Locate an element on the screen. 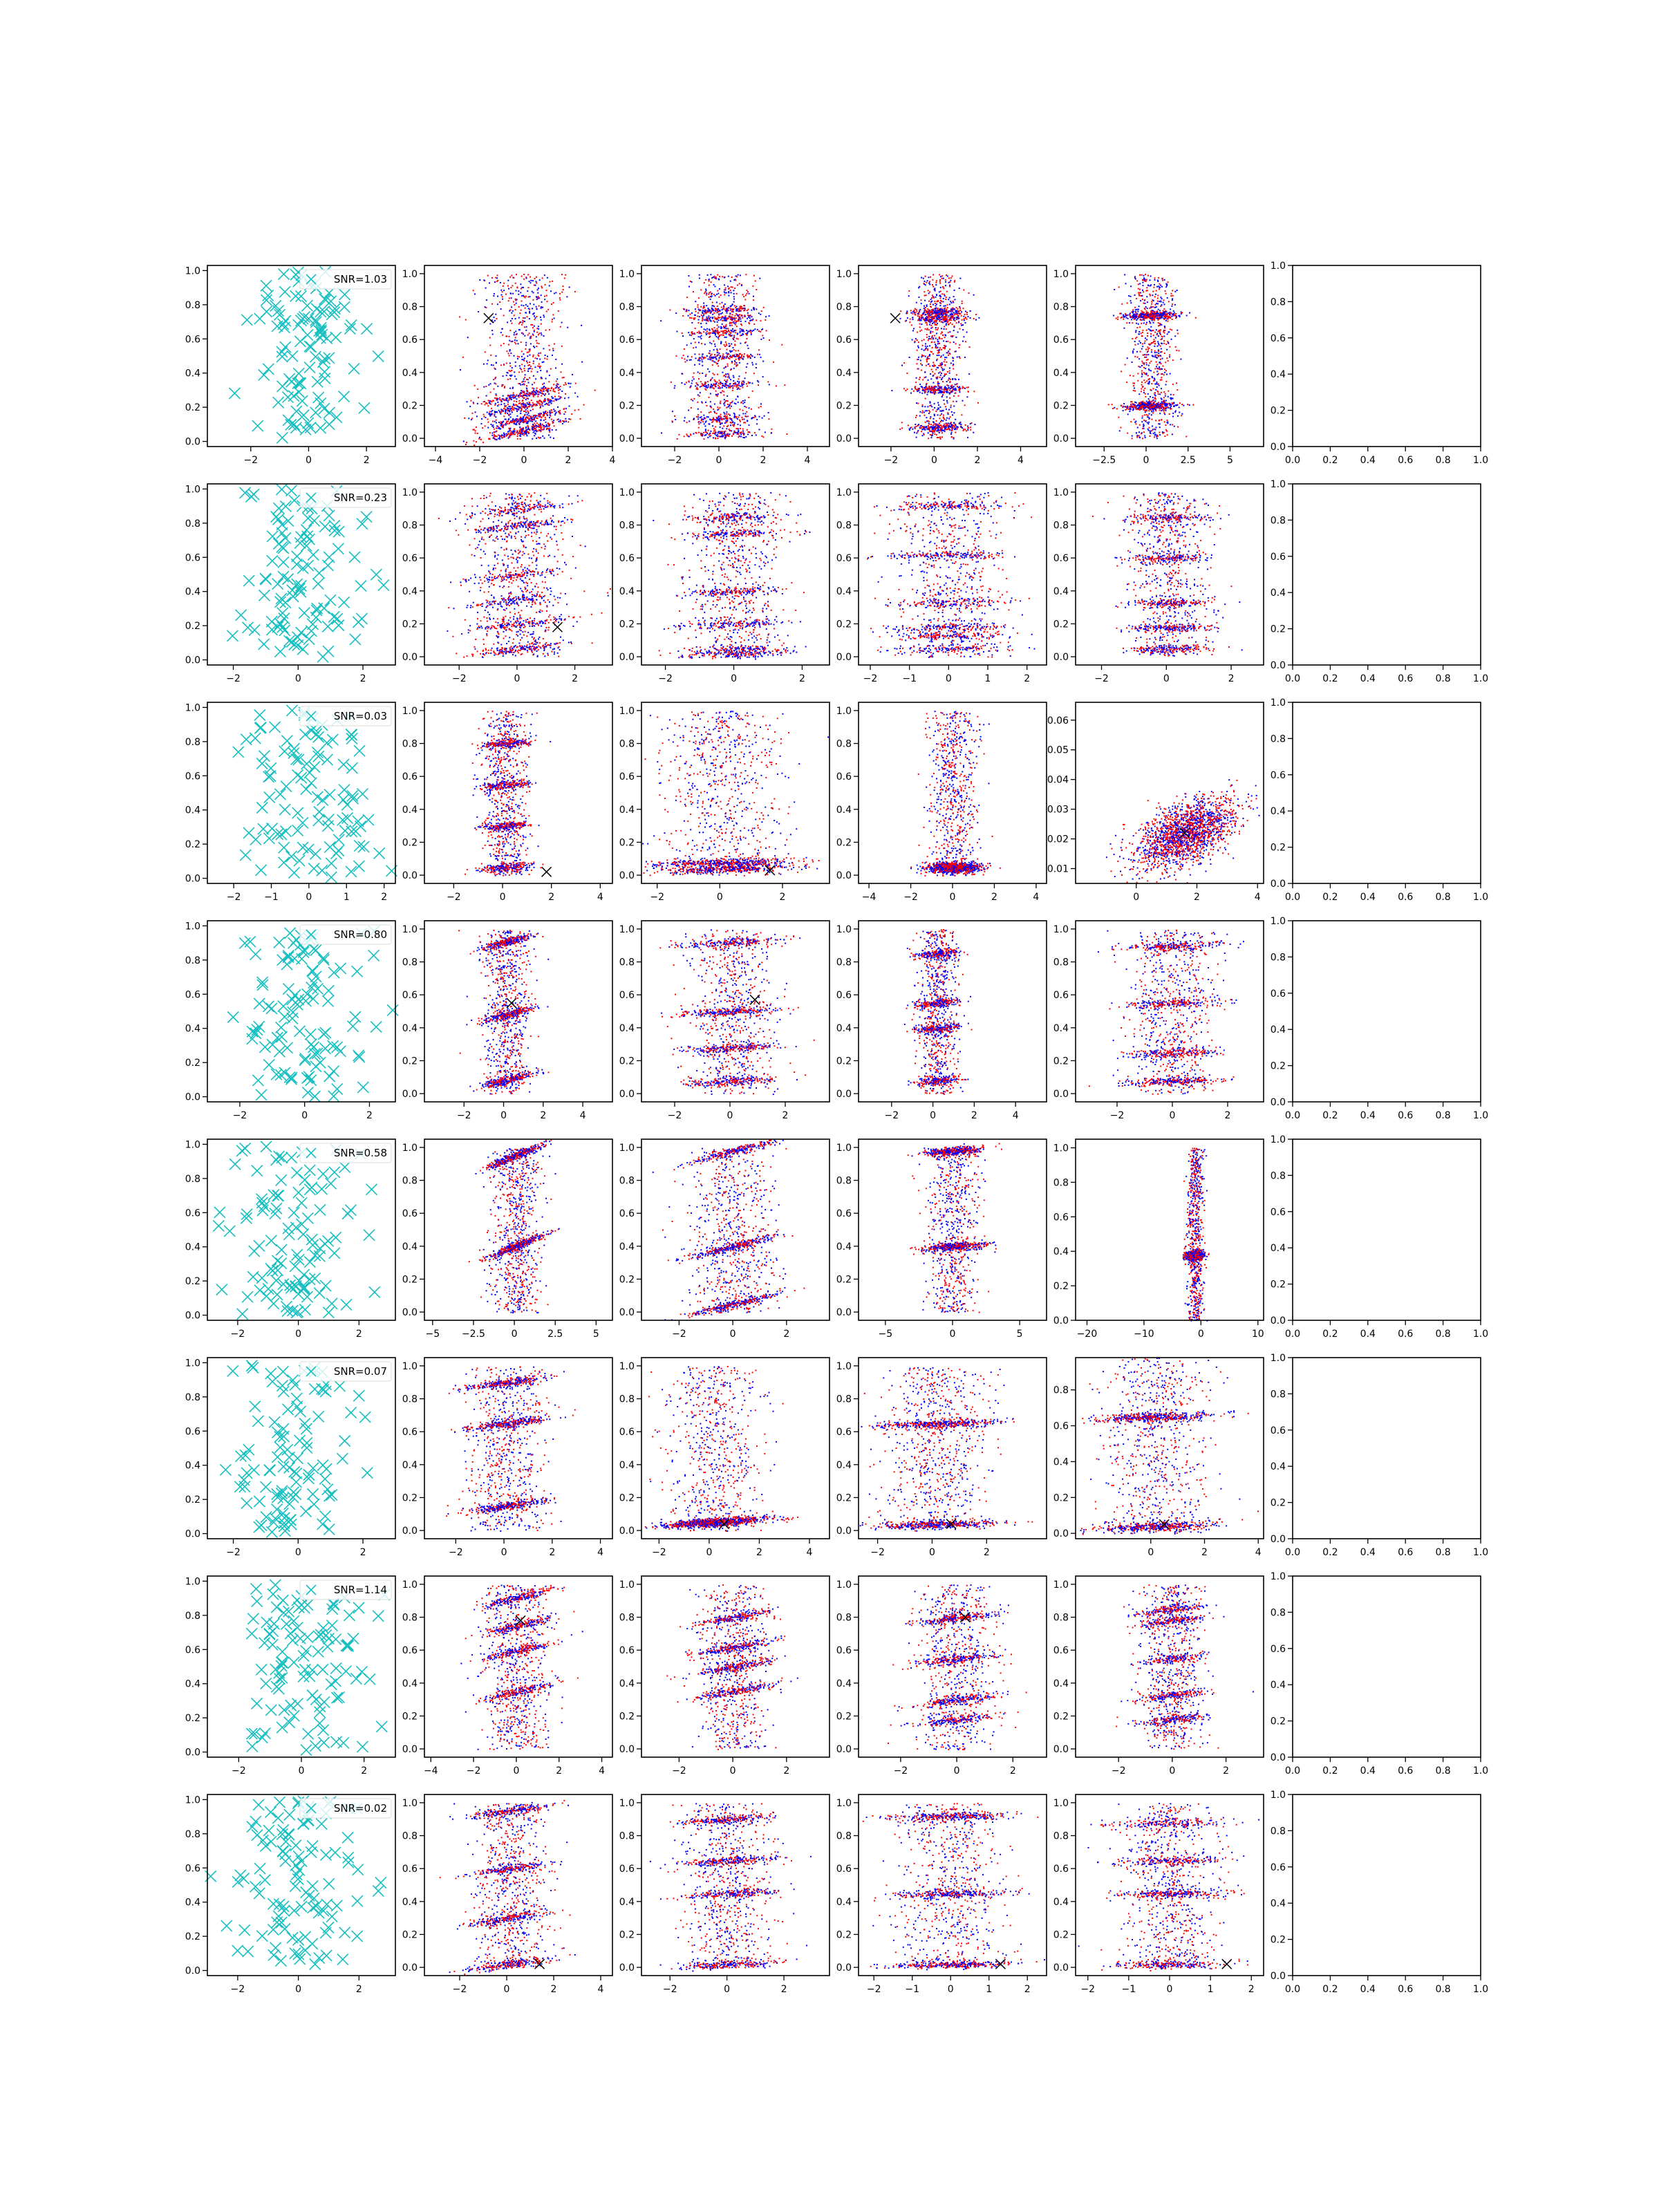  panel-r1-c2: −4 −2 0 2 40.00.20.40.60.81.0 is located at coordinates (509, 365).